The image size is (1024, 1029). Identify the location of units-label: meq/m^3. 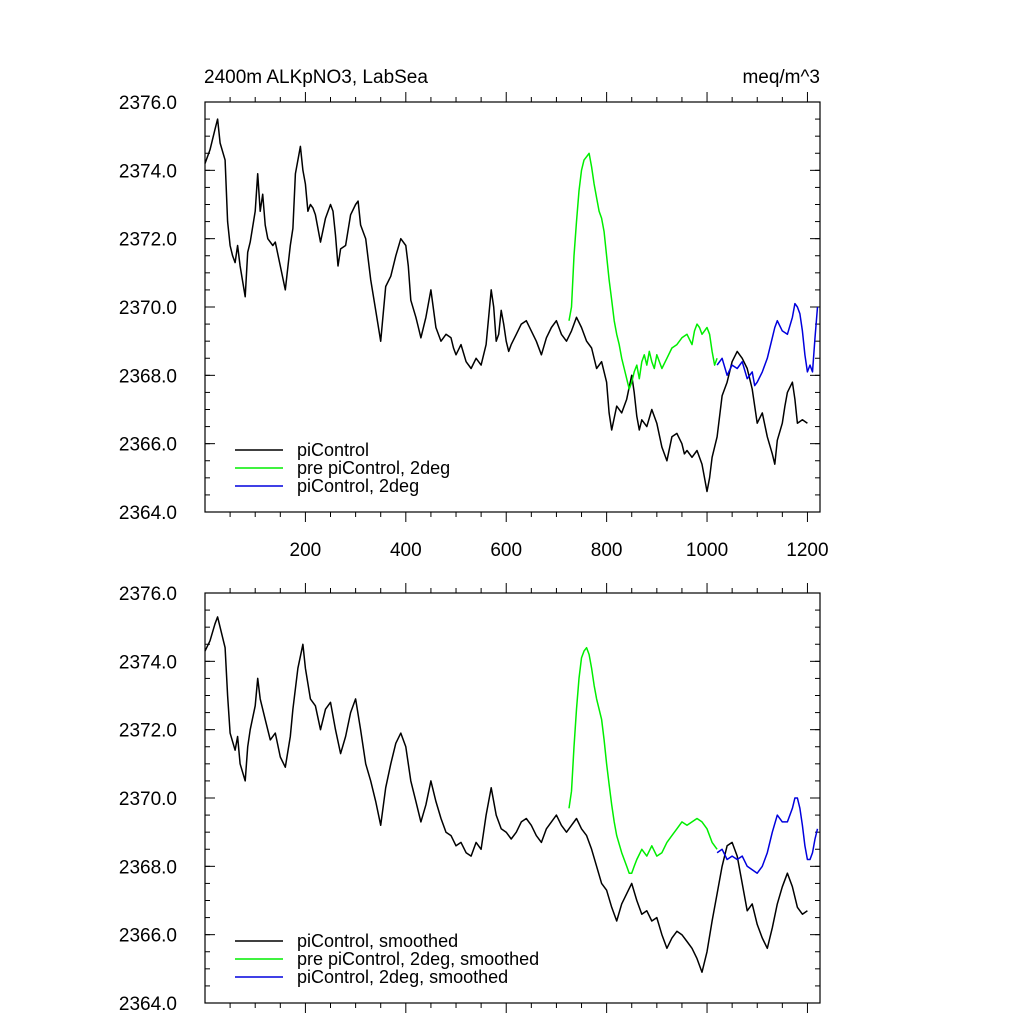
(781, 77).